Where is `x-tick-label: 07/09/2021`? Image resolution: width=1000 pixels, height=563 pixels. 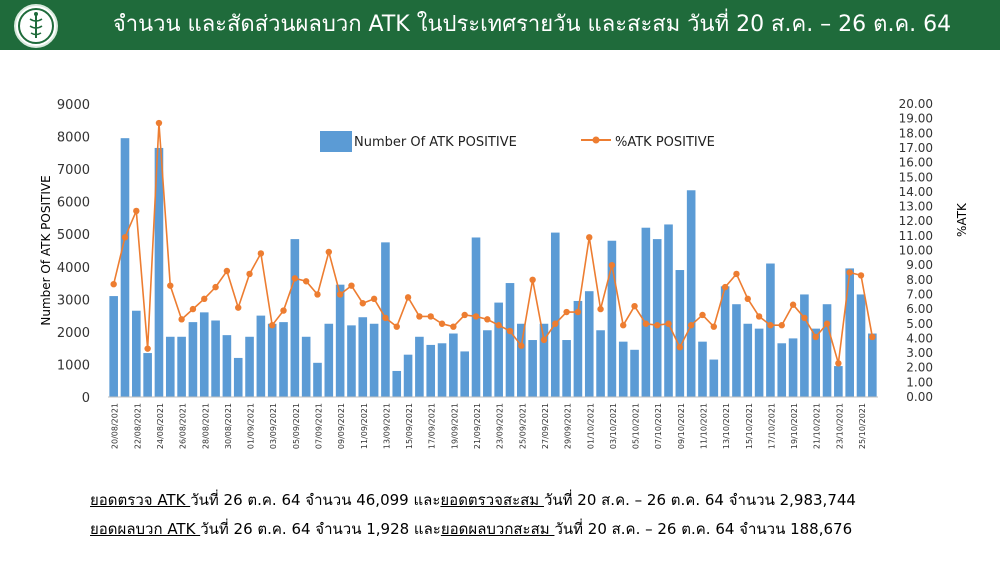 x-tick-label: 07/09/2021 is located at coordinates (318, 426).